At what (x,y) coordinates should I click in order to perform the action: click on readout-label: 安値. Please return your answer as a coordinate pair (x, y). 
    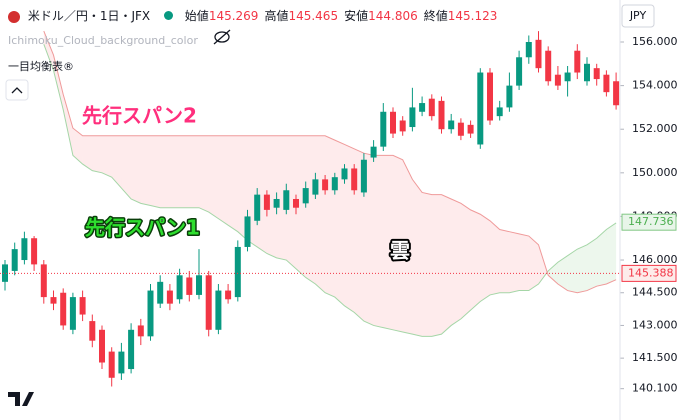
    Looking at the image, I should click on (356, 16).